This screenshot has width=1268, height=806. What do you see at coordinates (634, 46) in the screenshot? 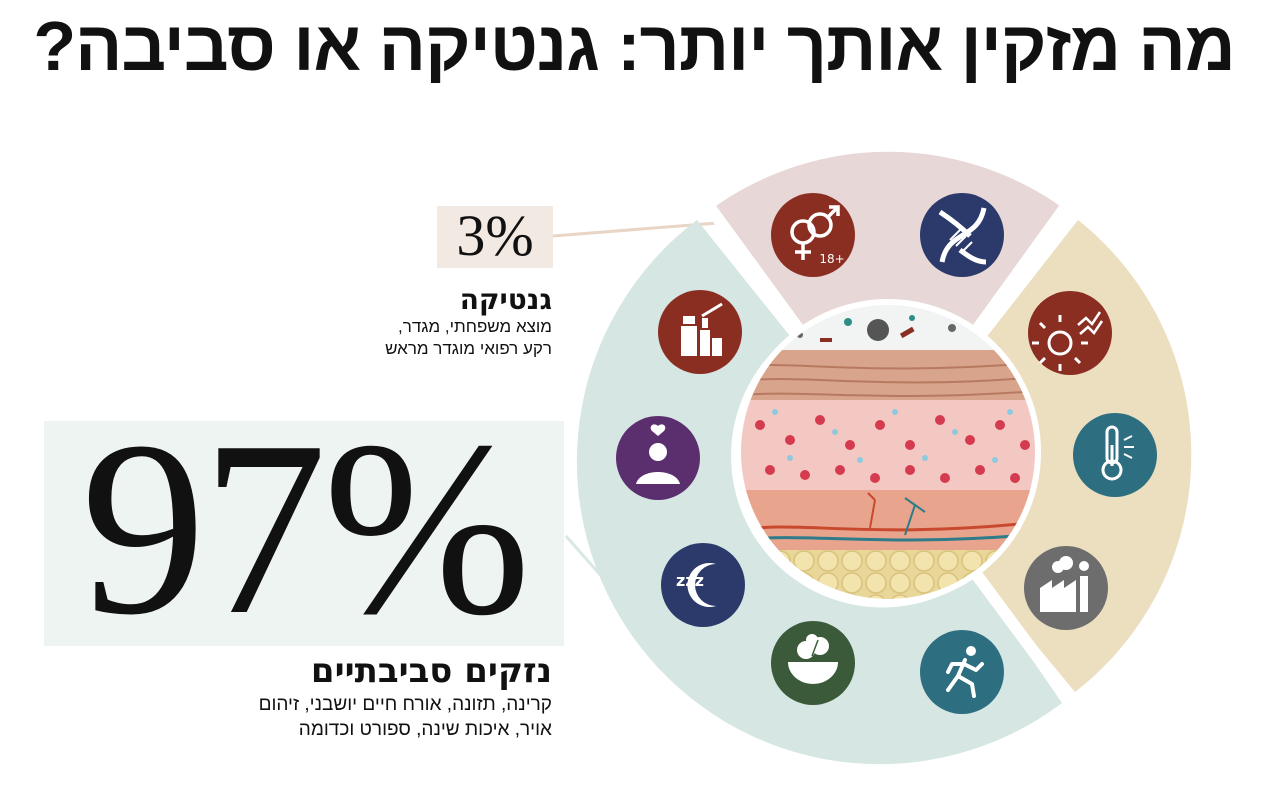
I see `page-title: מה מזקין אותך יותר: גנטיקה או סביבה?` at bounding box center [634, 46].